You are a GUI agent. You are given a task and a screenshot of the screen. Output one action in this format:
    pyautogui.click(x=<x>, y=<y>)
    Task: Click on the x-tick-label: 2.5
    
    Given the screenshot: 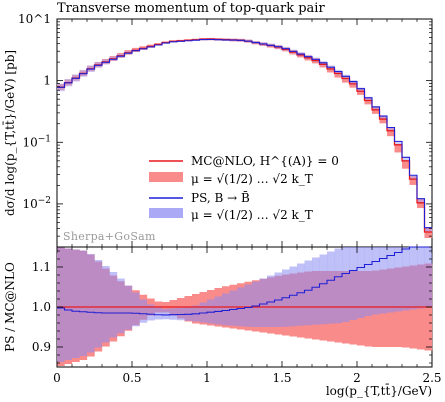 What is the action you would take?
    pyautogui.click(x=431, y=378)
    